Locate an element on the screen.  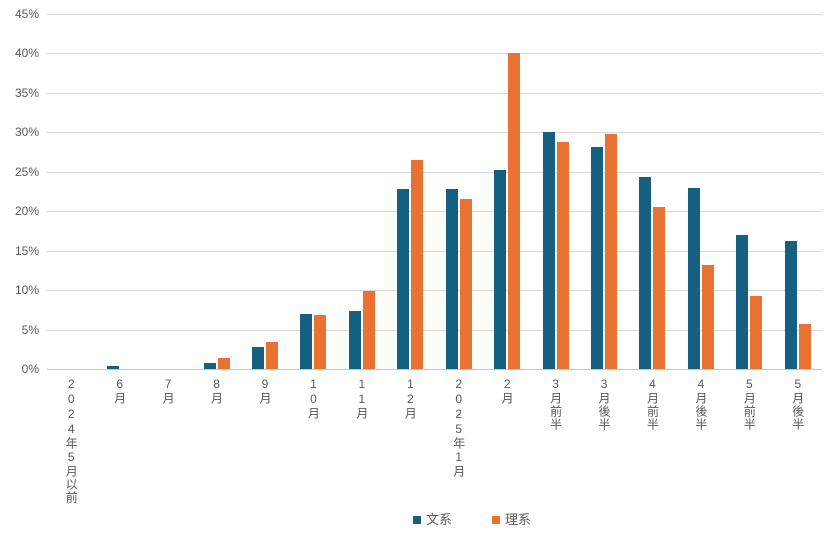
x-tick-label: 11月 is located at coordinates (361, 398).